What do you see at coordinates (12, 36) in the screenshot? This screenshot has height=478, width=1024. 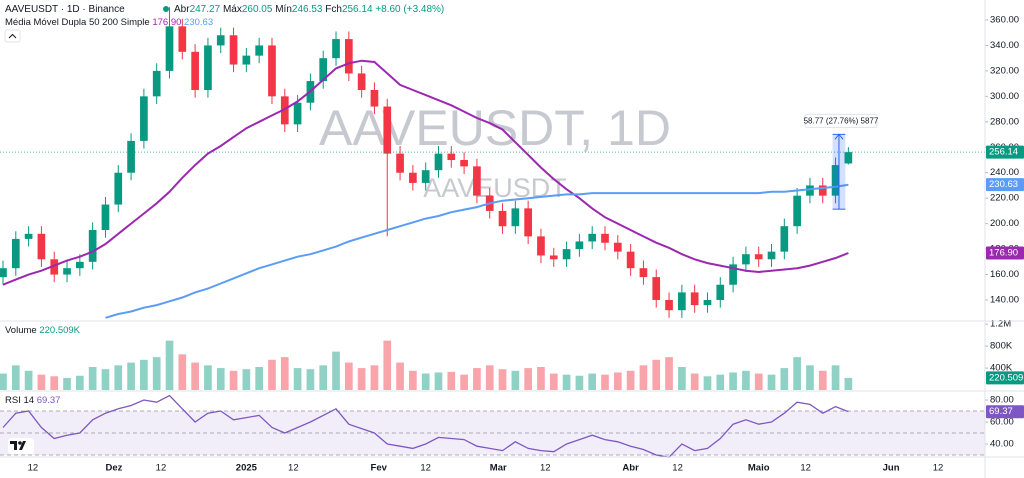 I see `collapse-button` at bounding box center [12, 36].